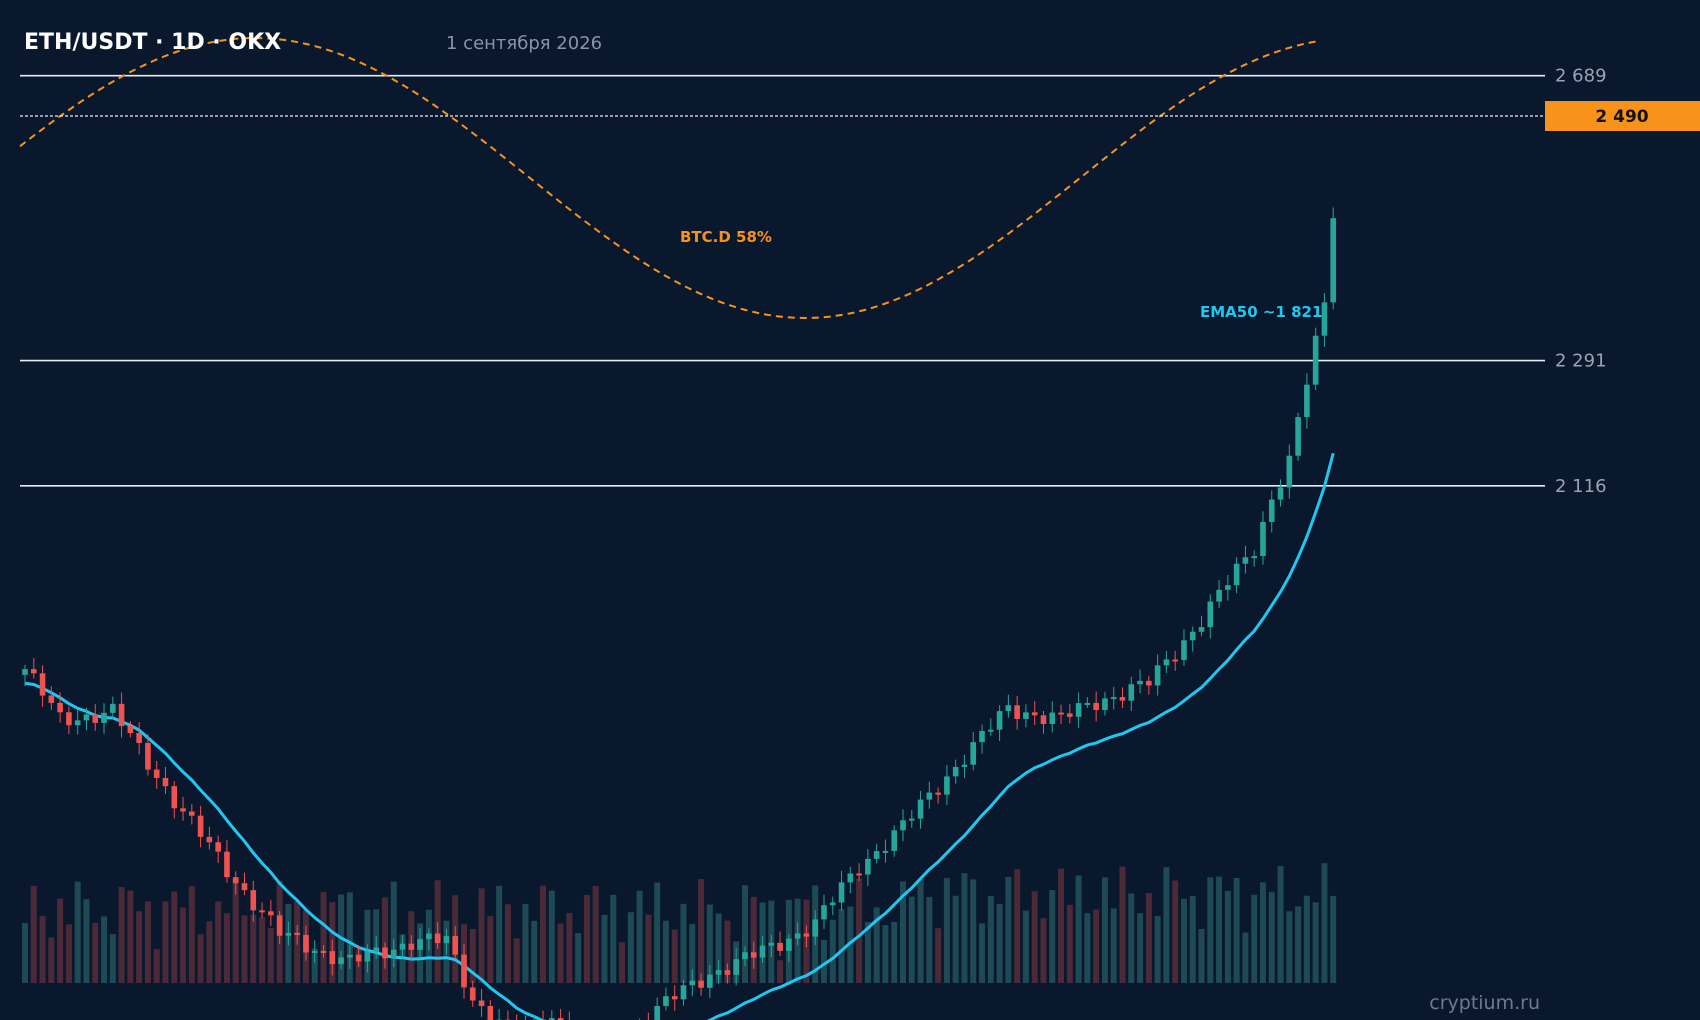  Describe the element at coordinates (1484, 1003) in the screenshot. I see `watermark: cryptium.ru` at that location.